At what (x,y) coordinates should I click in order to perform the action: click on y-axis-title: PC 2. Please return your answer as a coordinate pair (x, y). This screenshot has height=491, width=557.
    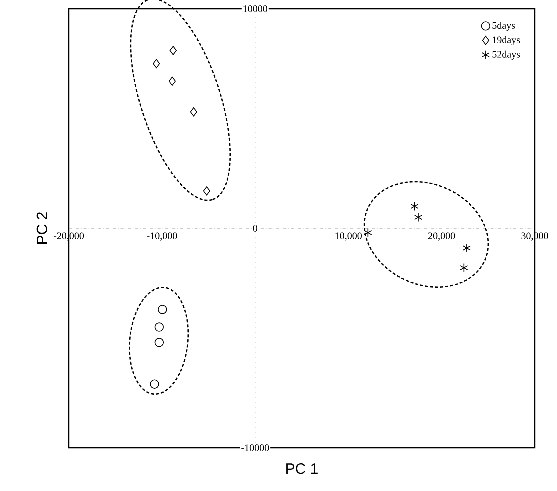
    Looking at the image, I should click on (42, 228).